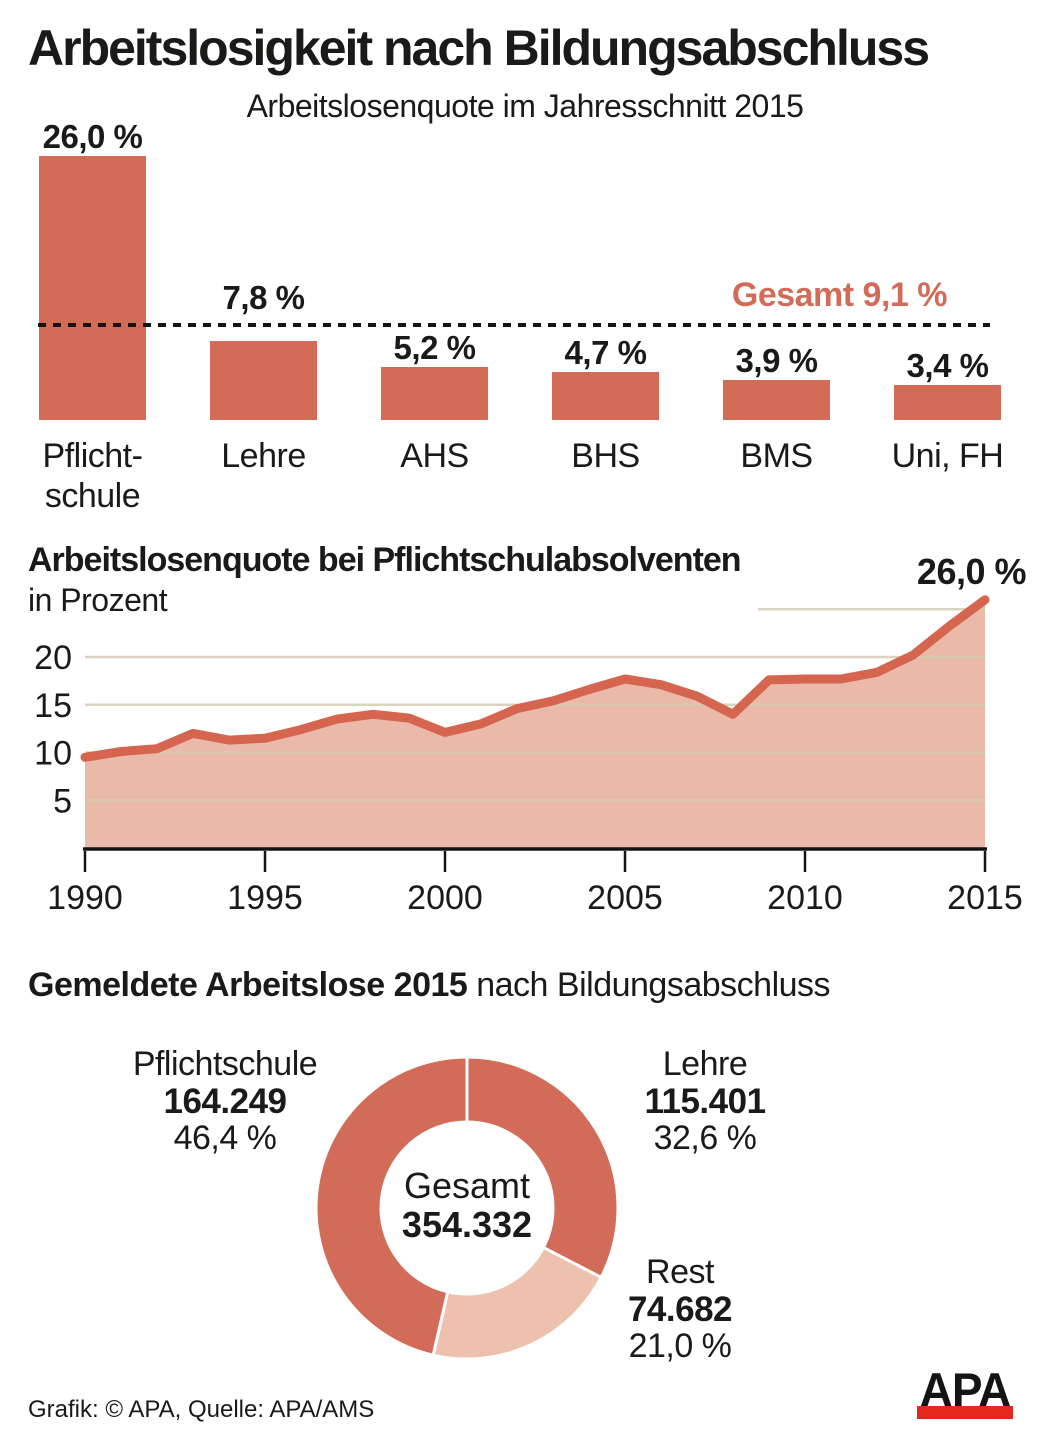 The width and height of the screenshot is (1039, 1439). I want to click on reference-dotted-line, so click(514, 325).